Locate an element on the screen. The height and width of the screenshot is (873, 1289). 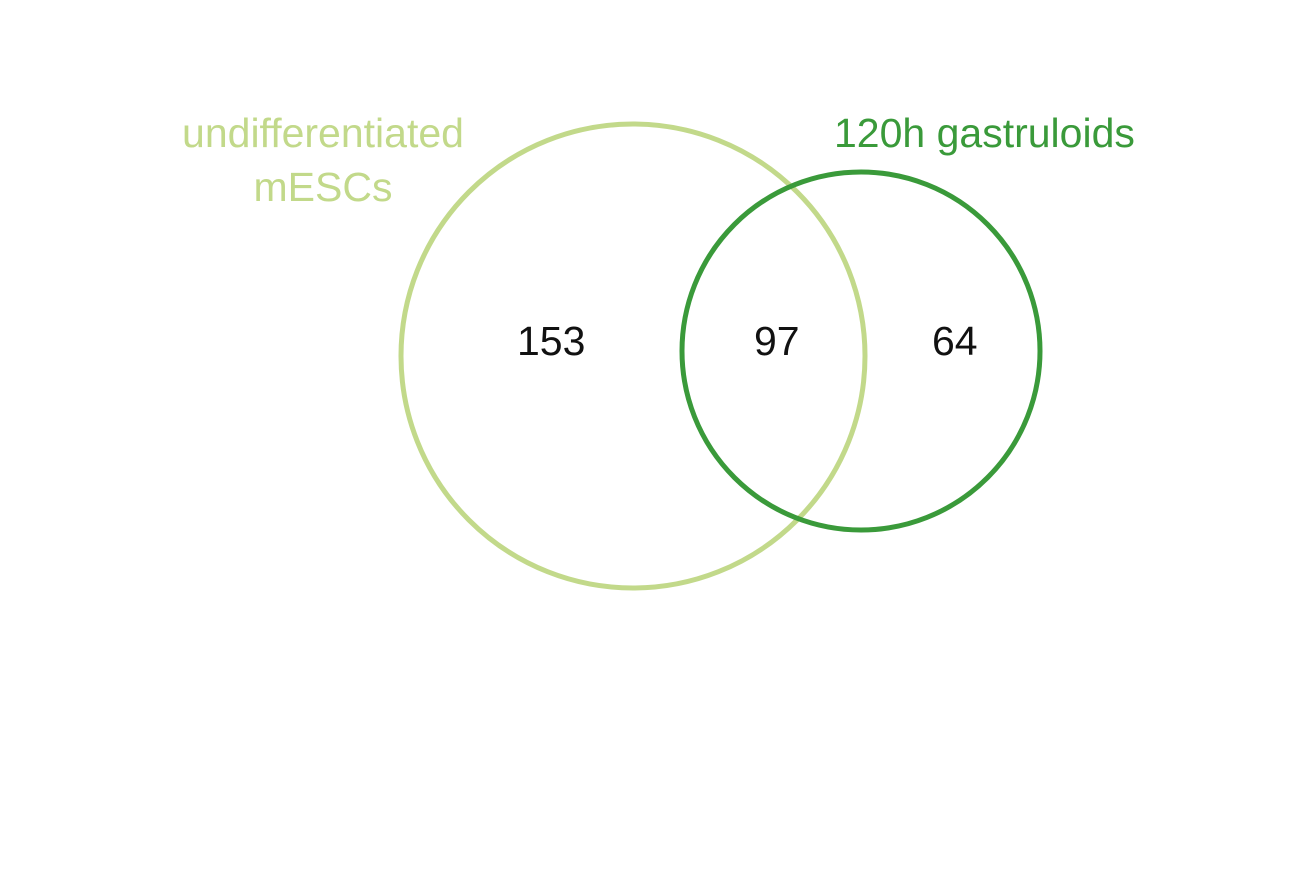
set-circle-120h-gastruloids is located at coordinates (861, 351).